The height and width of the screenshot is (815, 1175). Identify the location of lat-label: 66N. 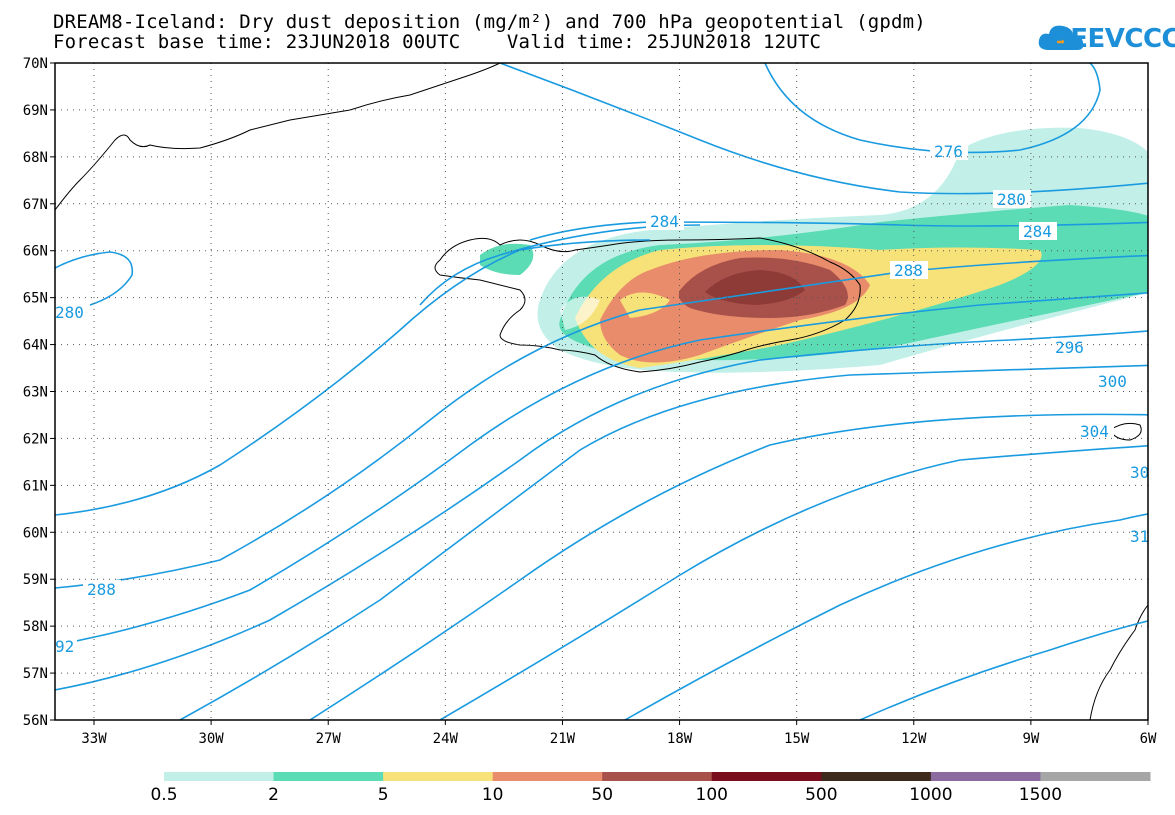
(35, 252).